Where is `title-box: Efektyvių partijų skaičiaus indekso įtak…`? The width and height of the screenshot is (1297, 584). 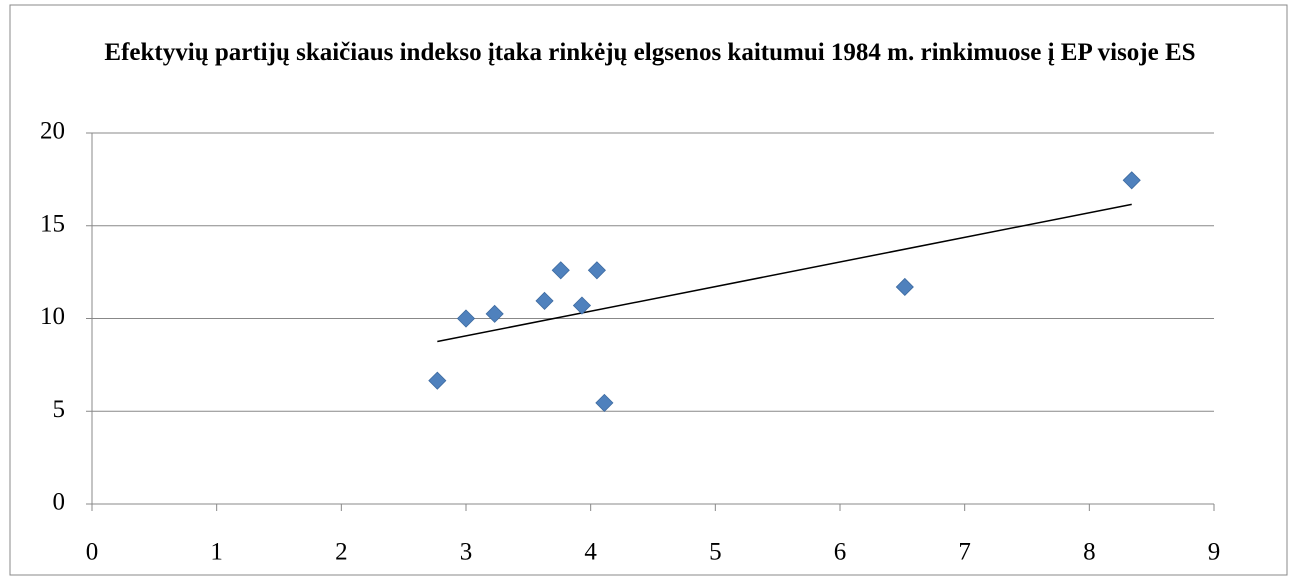
title-box: Efektyvių partijų skaičiaus indekso įtak… is located at coordinates (650, 52).